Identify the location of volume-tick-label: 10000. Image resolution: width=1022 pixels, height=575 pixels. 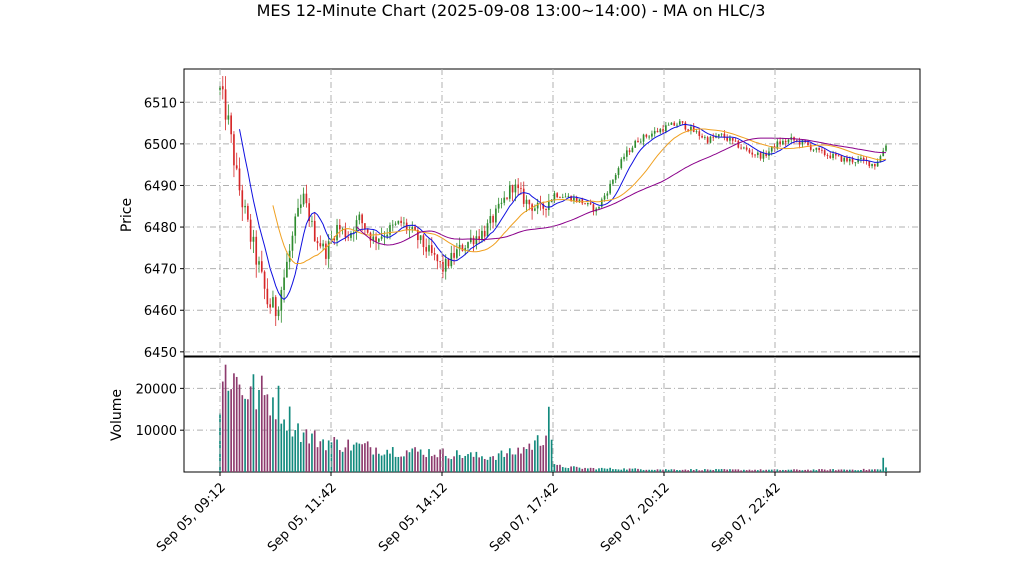
(156, 431).